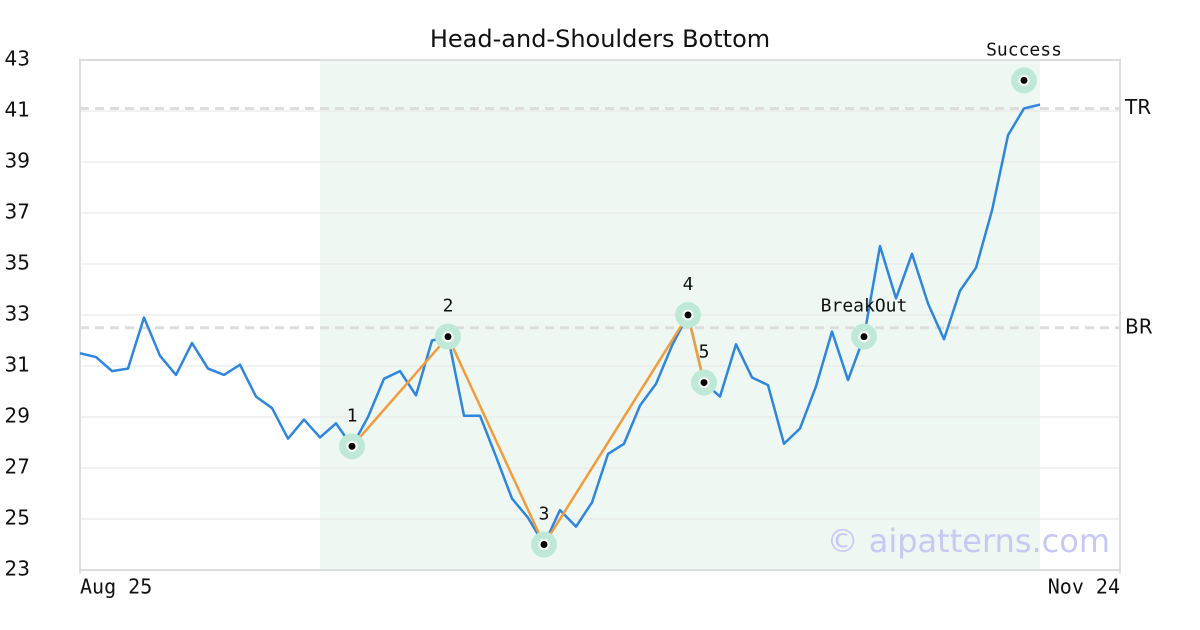 The height and width of the screenshot is (630, 1200). What do you see at coordinates (17, 212) in the screenshot?
I see `y-tick-label: 37` at bounding box center [17, 212].